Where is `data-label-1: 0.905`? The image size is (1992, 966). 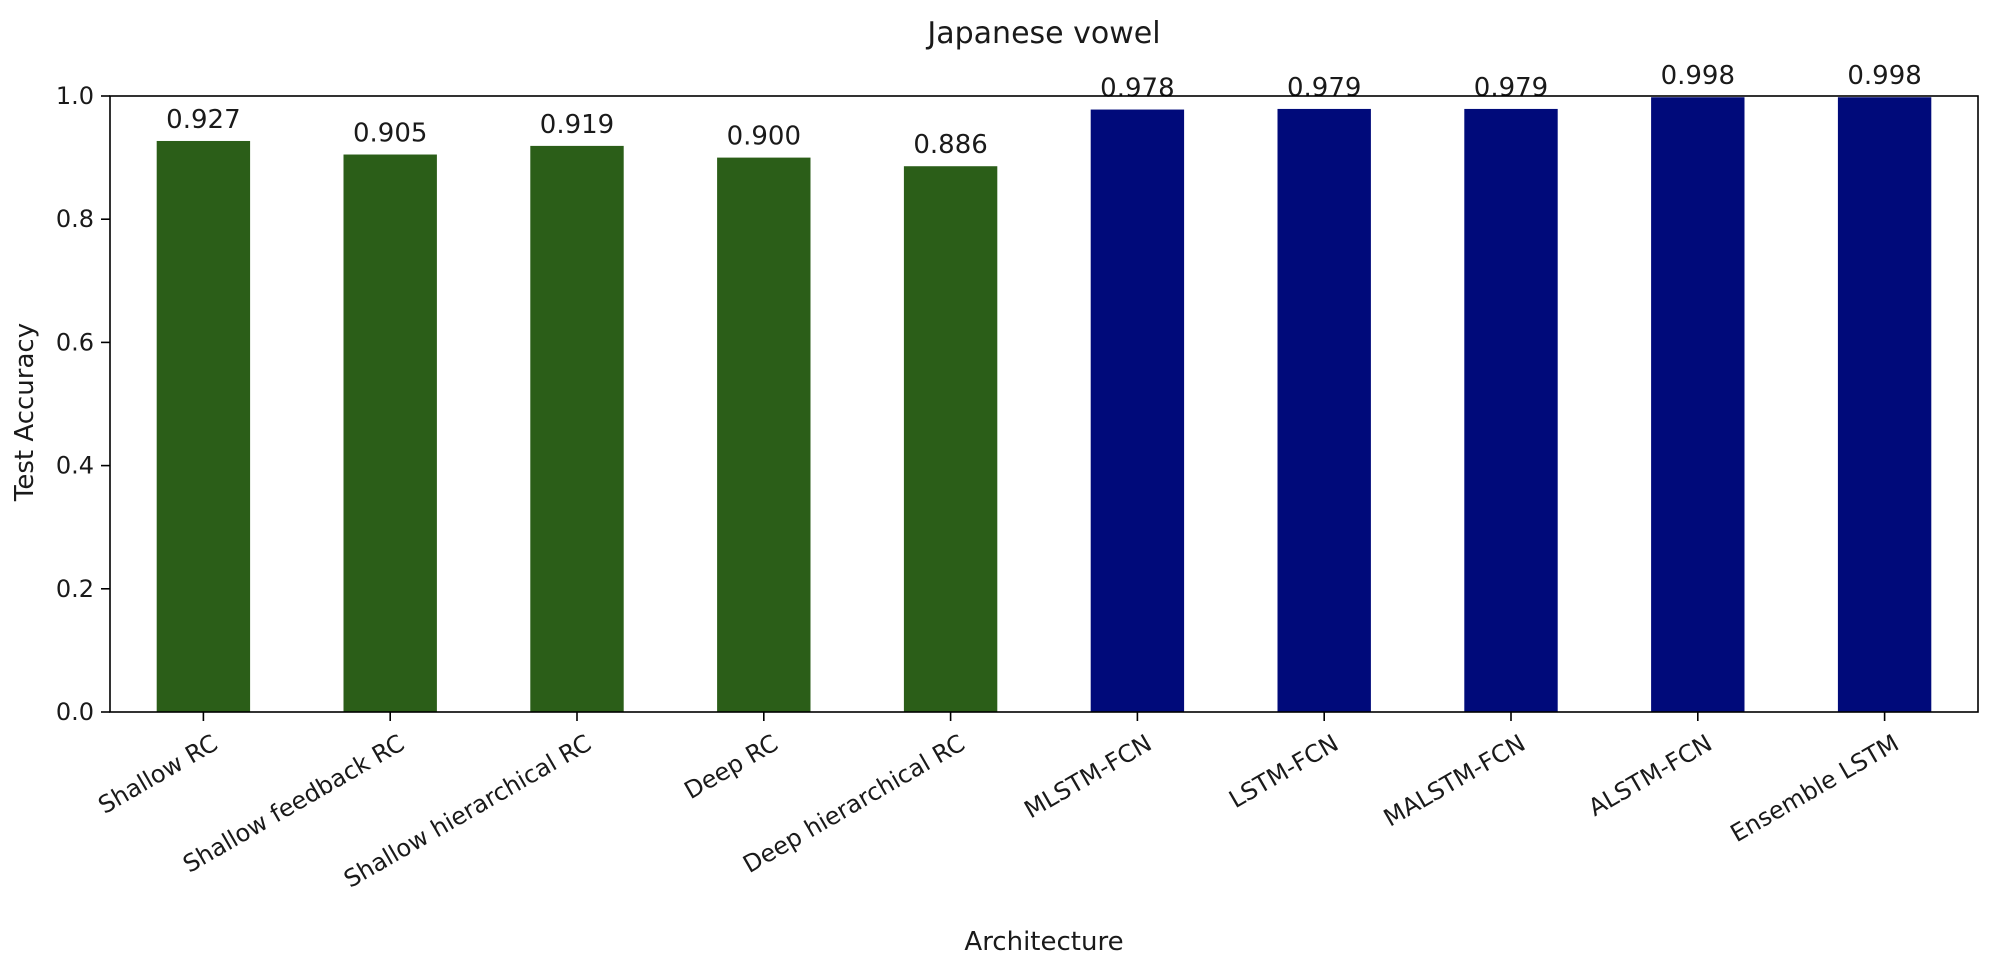 data-label-1: 0.905 is located at coordinates (390, 134).